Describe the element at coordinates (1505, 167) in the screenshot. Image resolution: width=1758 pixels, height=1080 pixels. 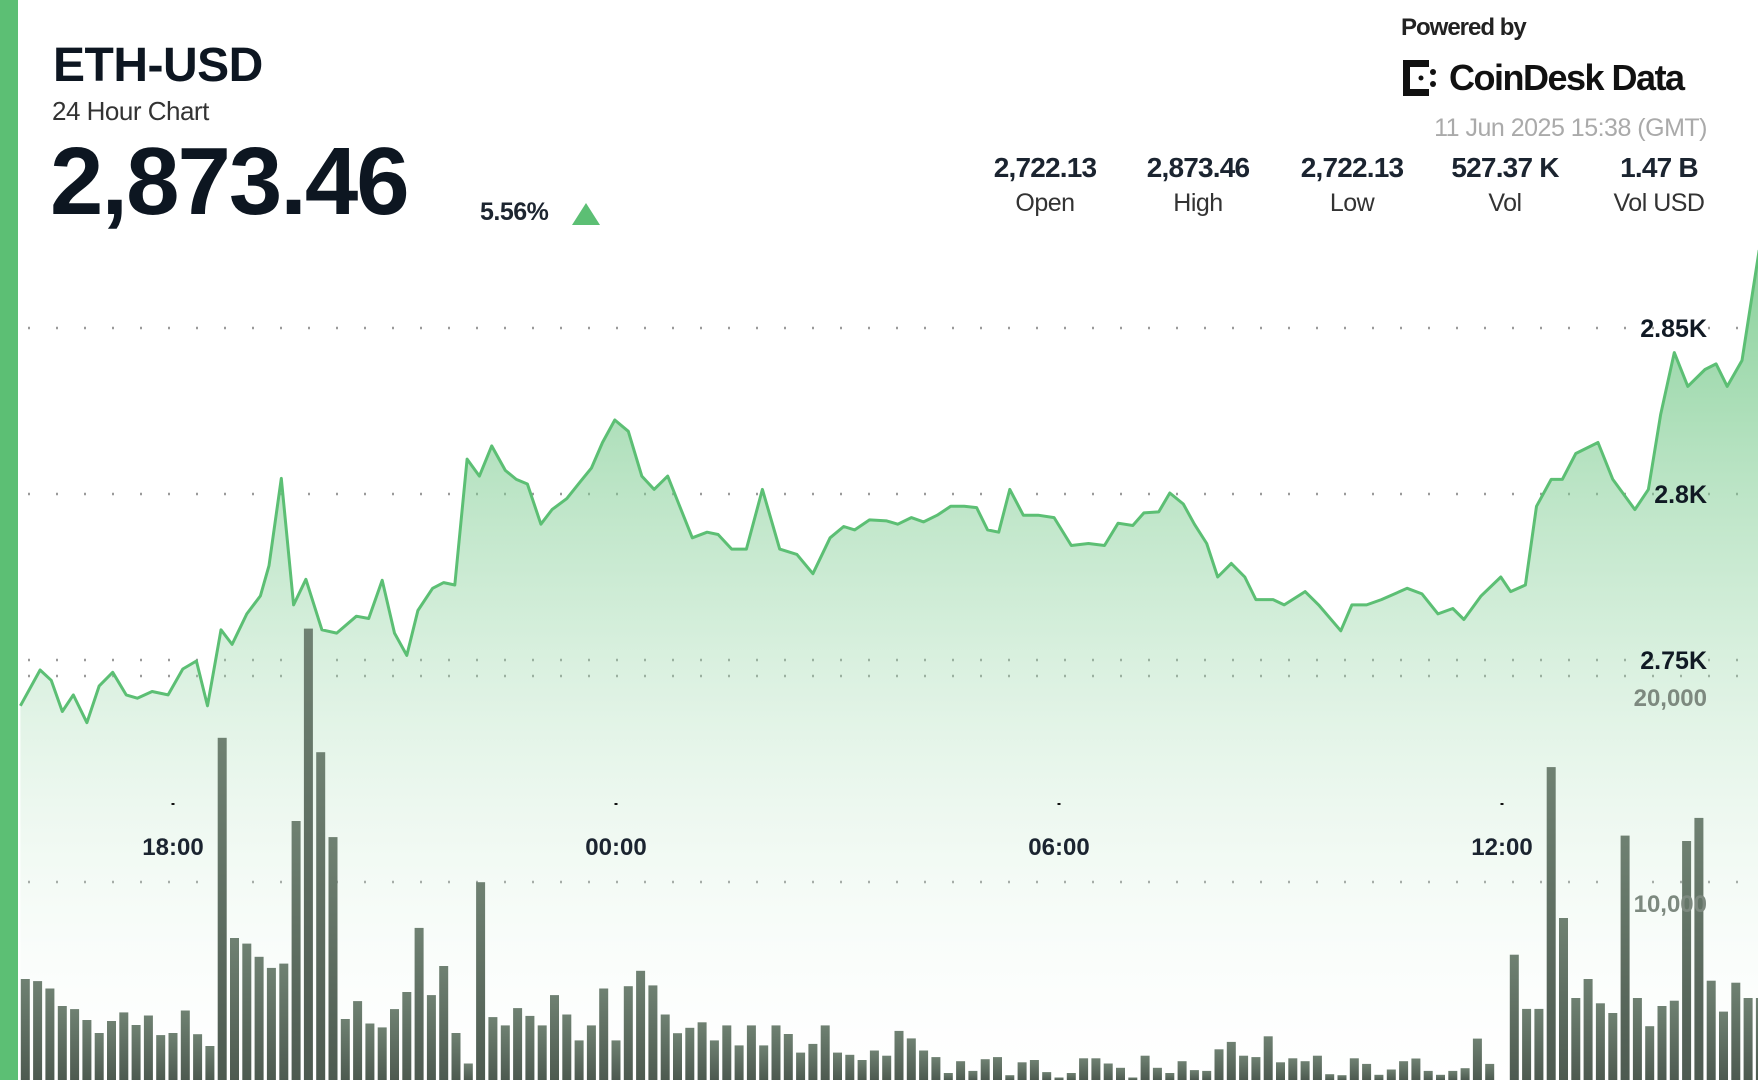
I see `stat-value: 527.37 K` at that location.